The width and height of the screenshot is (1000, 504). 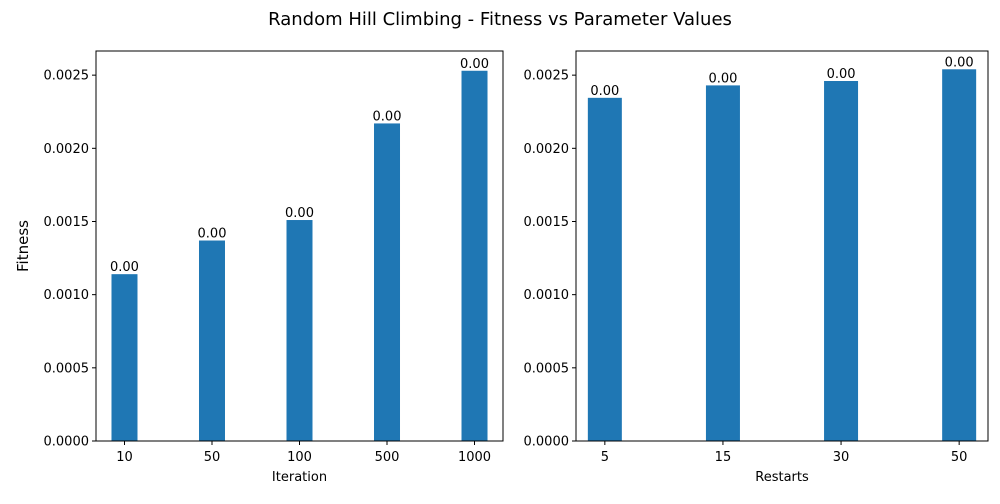 What do you see at coordinates (722, 78) in the screenshot?
I see `data-label-15: 0.00` at bounding box center [722, 78].